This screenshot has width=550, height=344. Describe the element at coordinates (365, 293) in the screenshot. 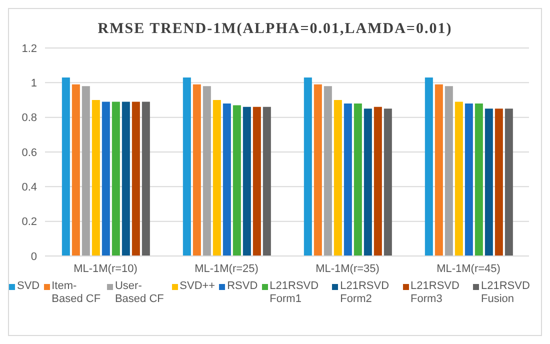

I see `legend-label: L21RSVD Form2` at that location.